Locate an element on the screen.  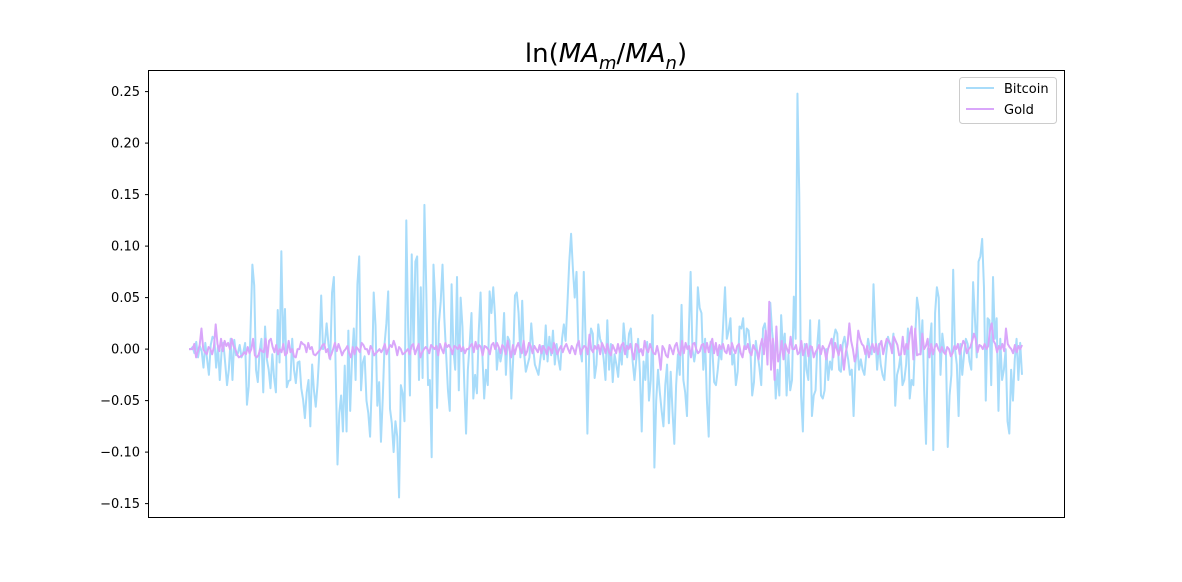
y-axis: 0.25 0.20 0.15 0.10 0.05 0.00 −0.05 −0.10 −0.15 is located at coordinates (124, 298).